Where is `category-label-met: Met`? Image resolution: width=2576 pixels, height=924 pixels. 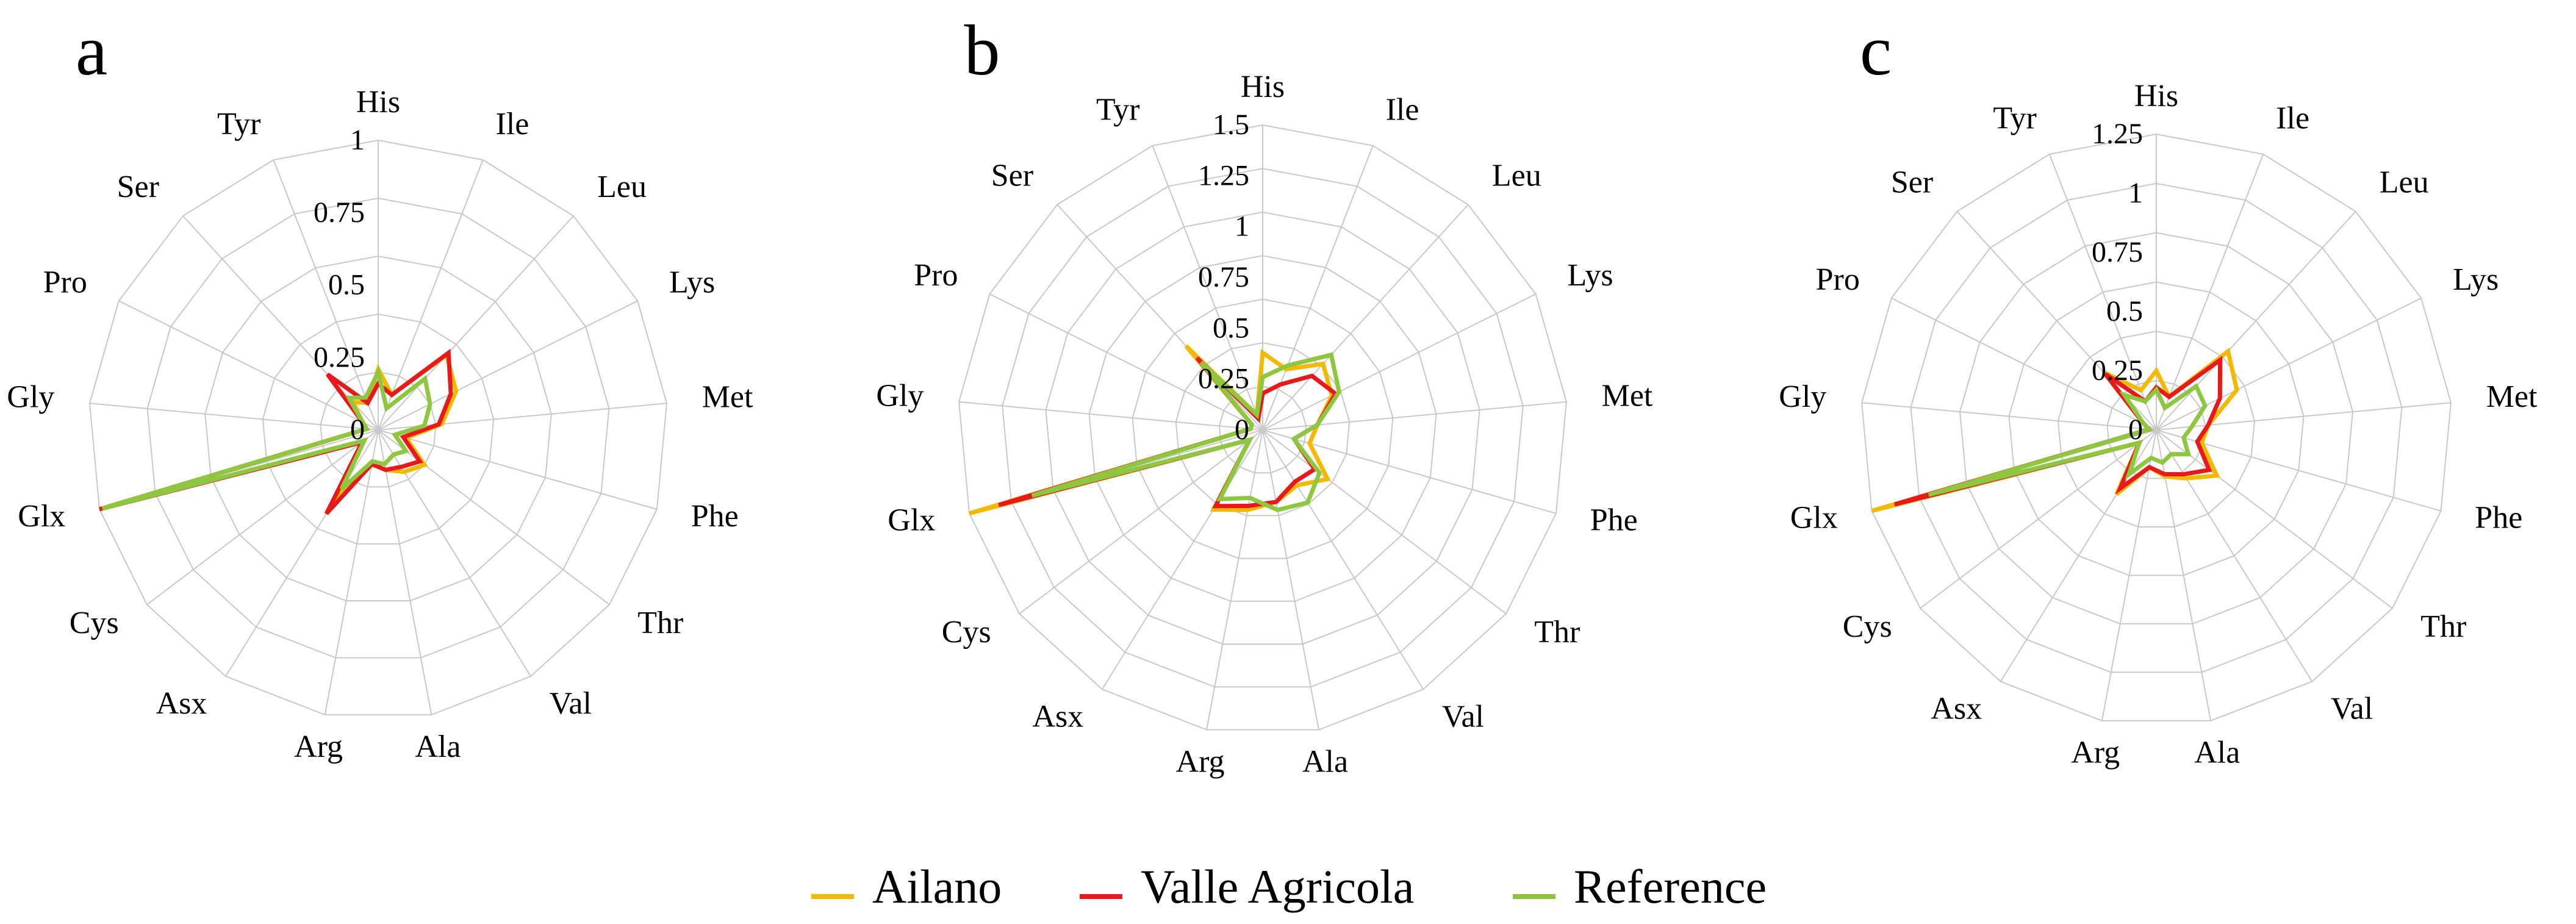
category-label-met: Met is located at coordinates (2512, 396).